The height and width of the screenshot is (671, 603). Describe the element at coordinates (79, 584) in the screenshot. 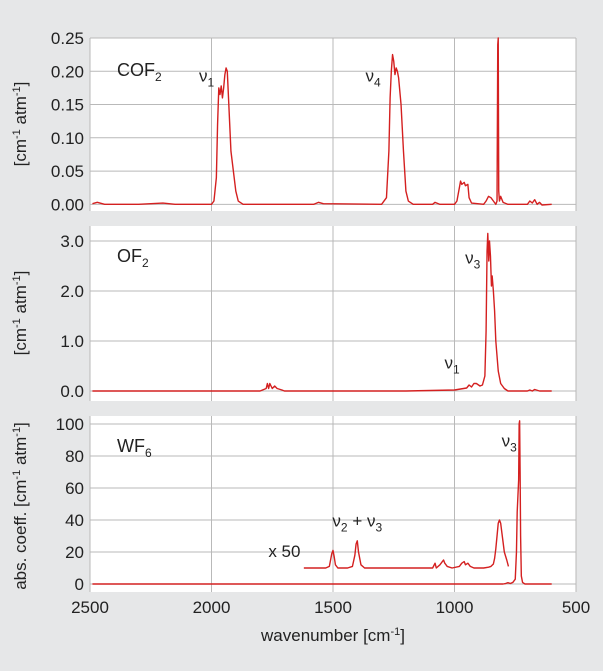

I see `y-tick-label: 0` at that location.